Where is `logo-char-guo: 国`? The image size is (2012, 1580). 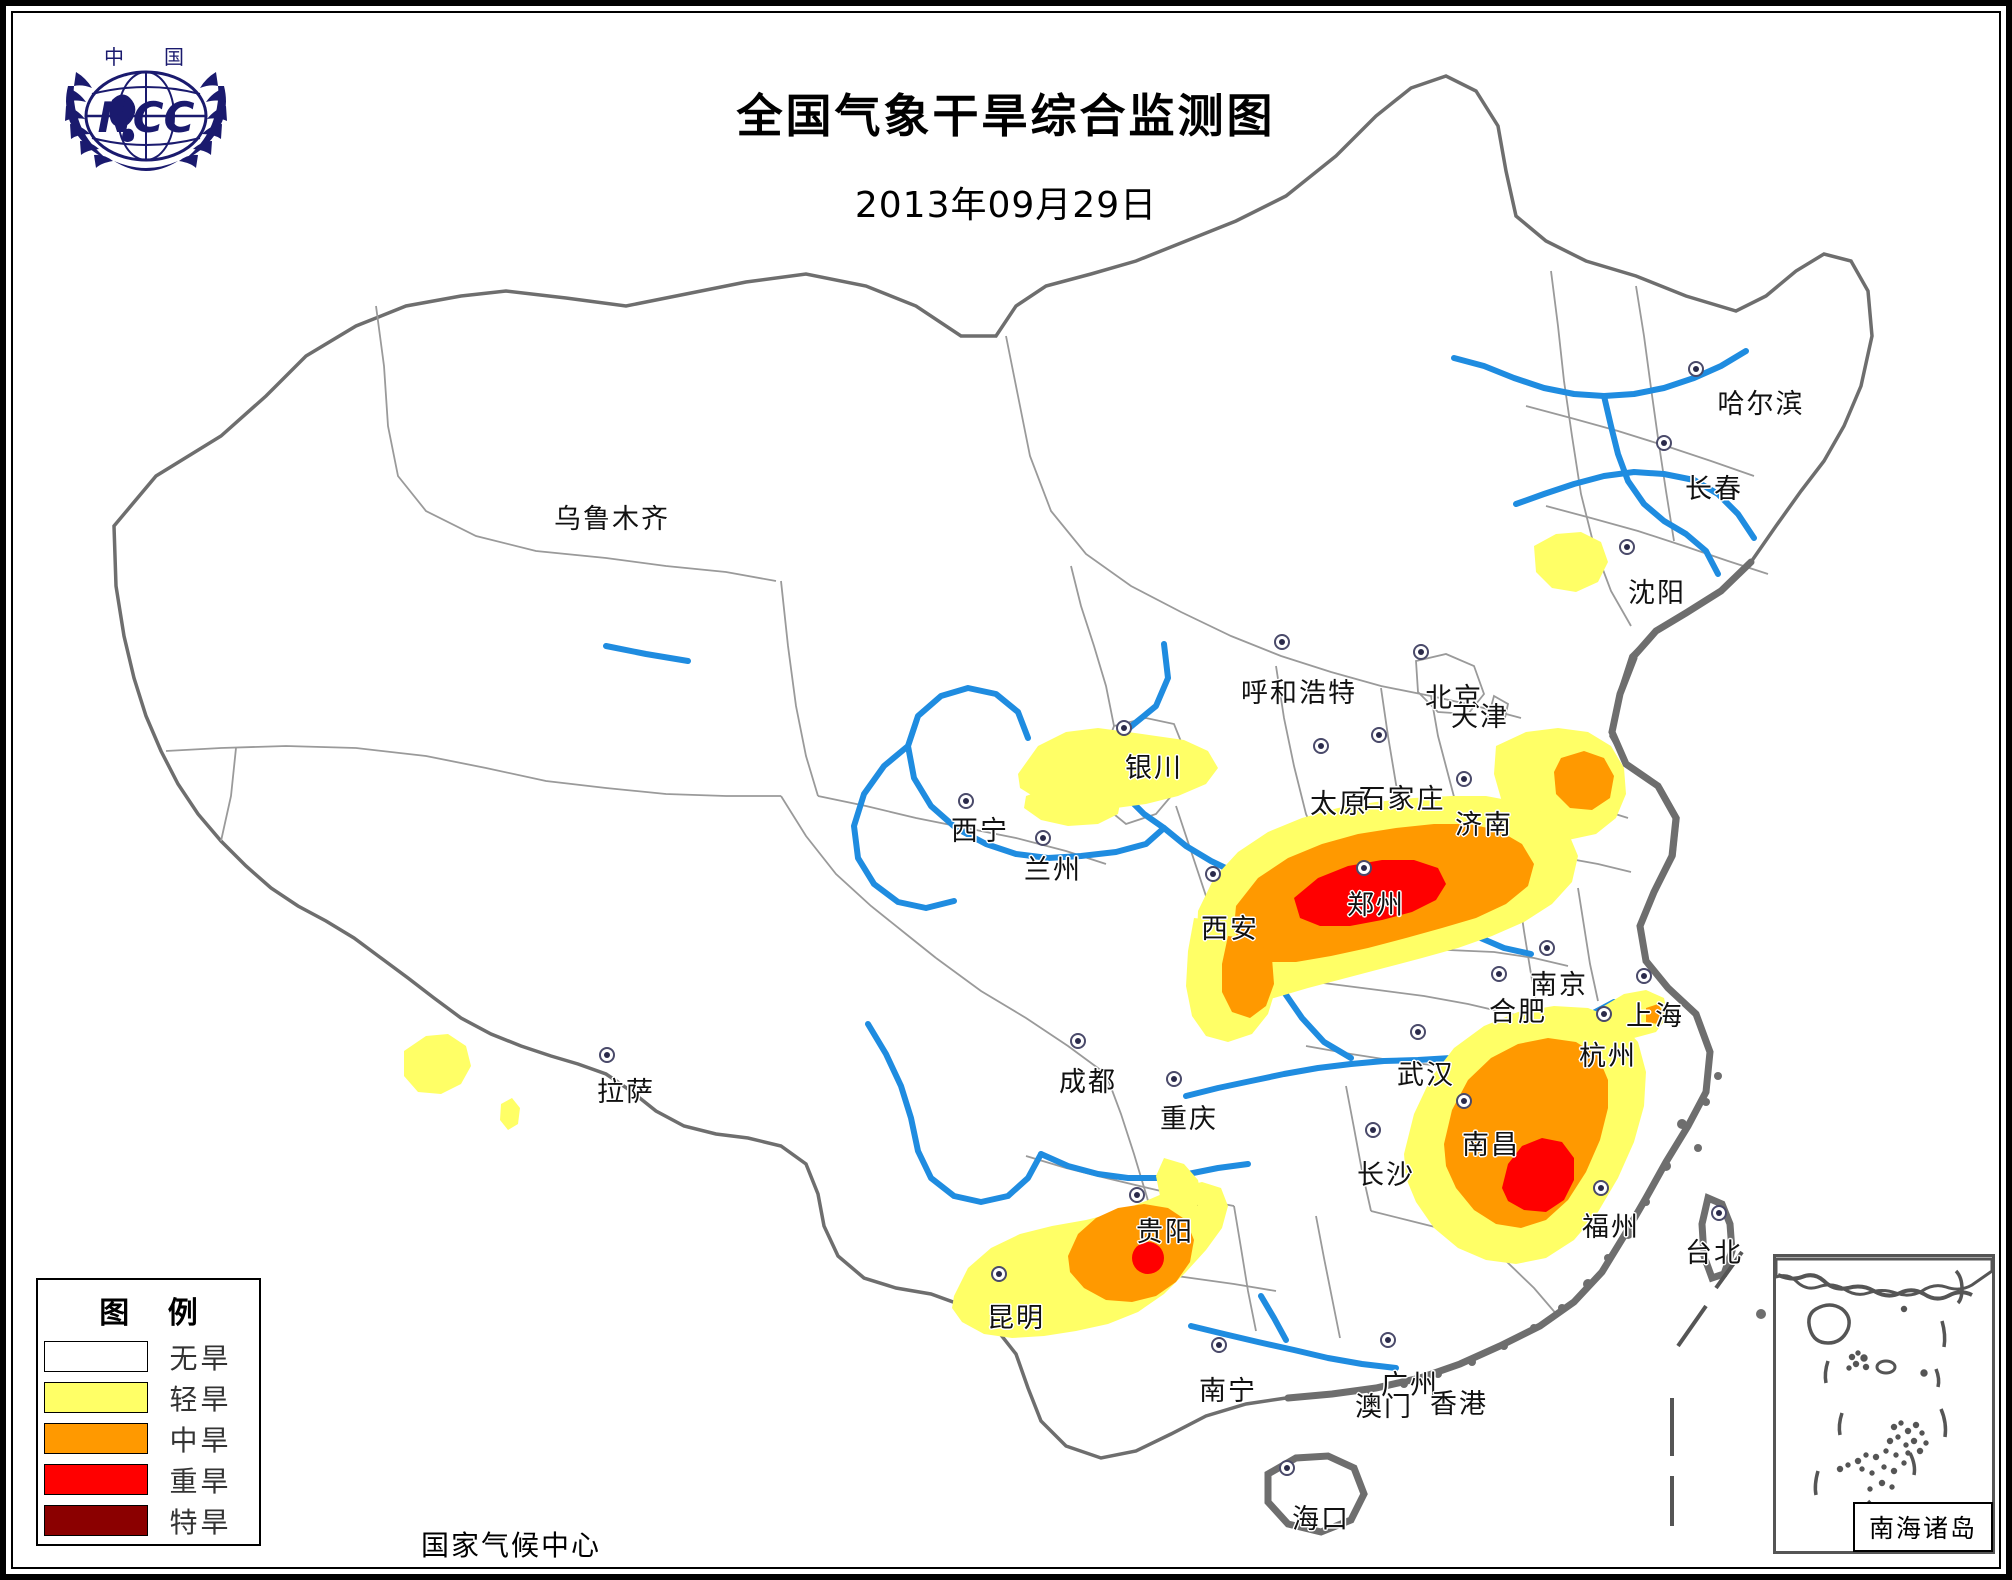
logo-char-guo: 国 is located at coordinates (174, 57).